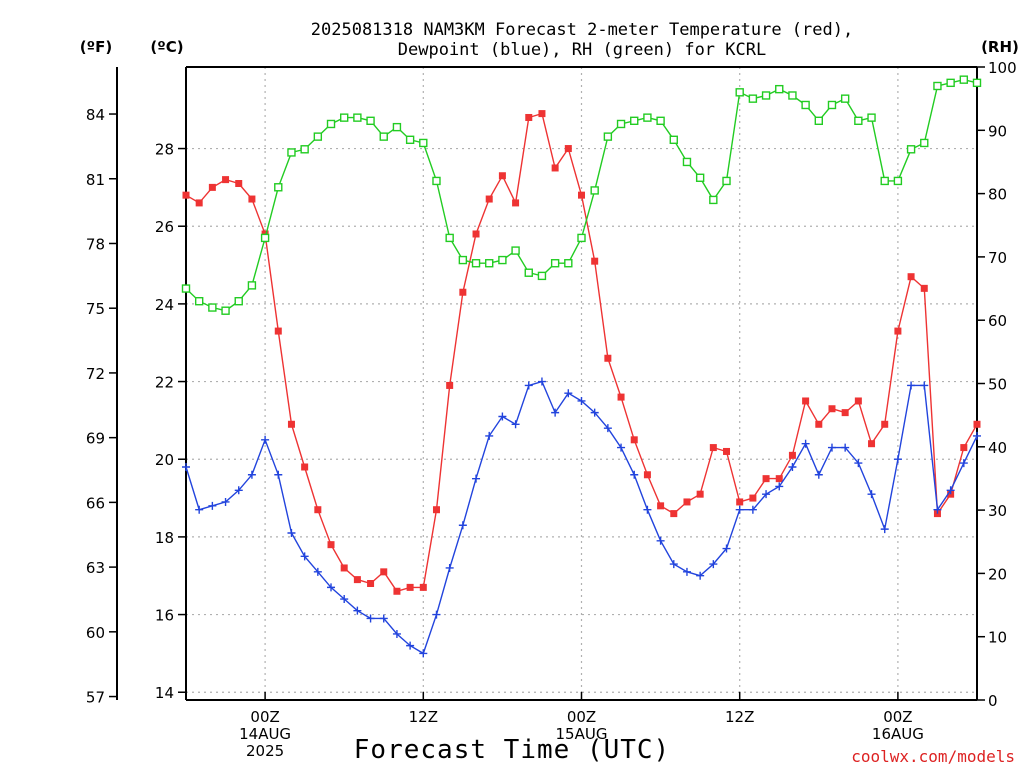 This screenshot has width=1024, height=768. Describe the element at coordinates (265, 751) in the screenshot. I see `x-tick-label: 2025` at that location.